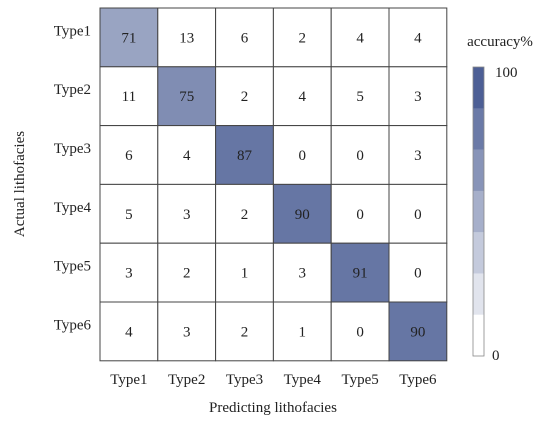 The width and height of the screenshot is (550, 425). Describe the element at coordinates (244, 380) in the screenshot. I see `x-tick-label: Type3` at that location.